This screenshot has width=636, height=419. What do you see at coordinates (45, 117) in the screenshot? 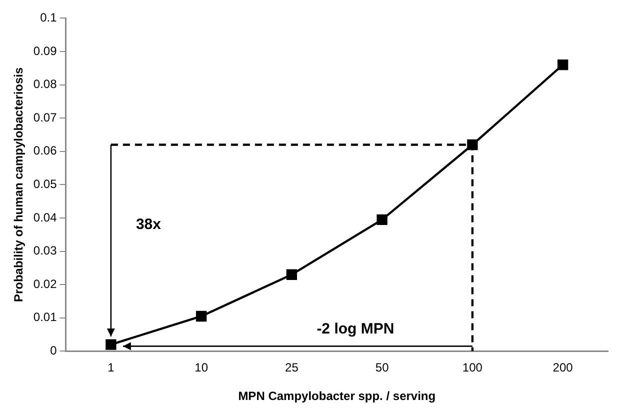
I see `y-tick-label: 0.07` at bounding box center [45, 117].